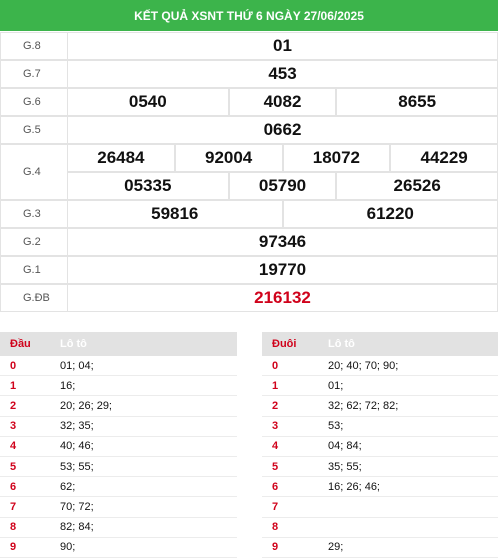  Describe the element at coordinates (408, 467) in the screenshot. I see `row-values: 35; 55;` at that location.